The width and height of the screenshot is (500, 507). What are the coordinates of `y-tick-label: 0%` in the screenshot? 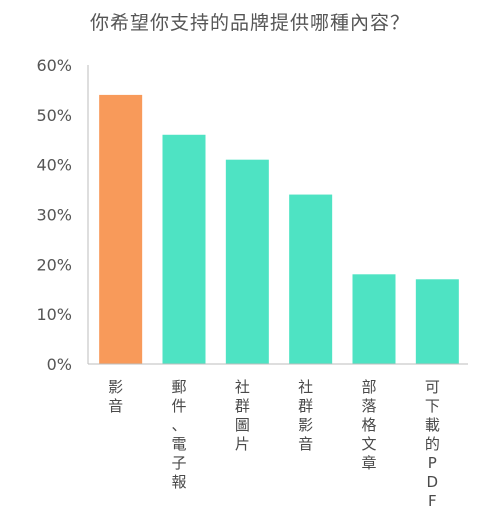 It's located at (59, 364).